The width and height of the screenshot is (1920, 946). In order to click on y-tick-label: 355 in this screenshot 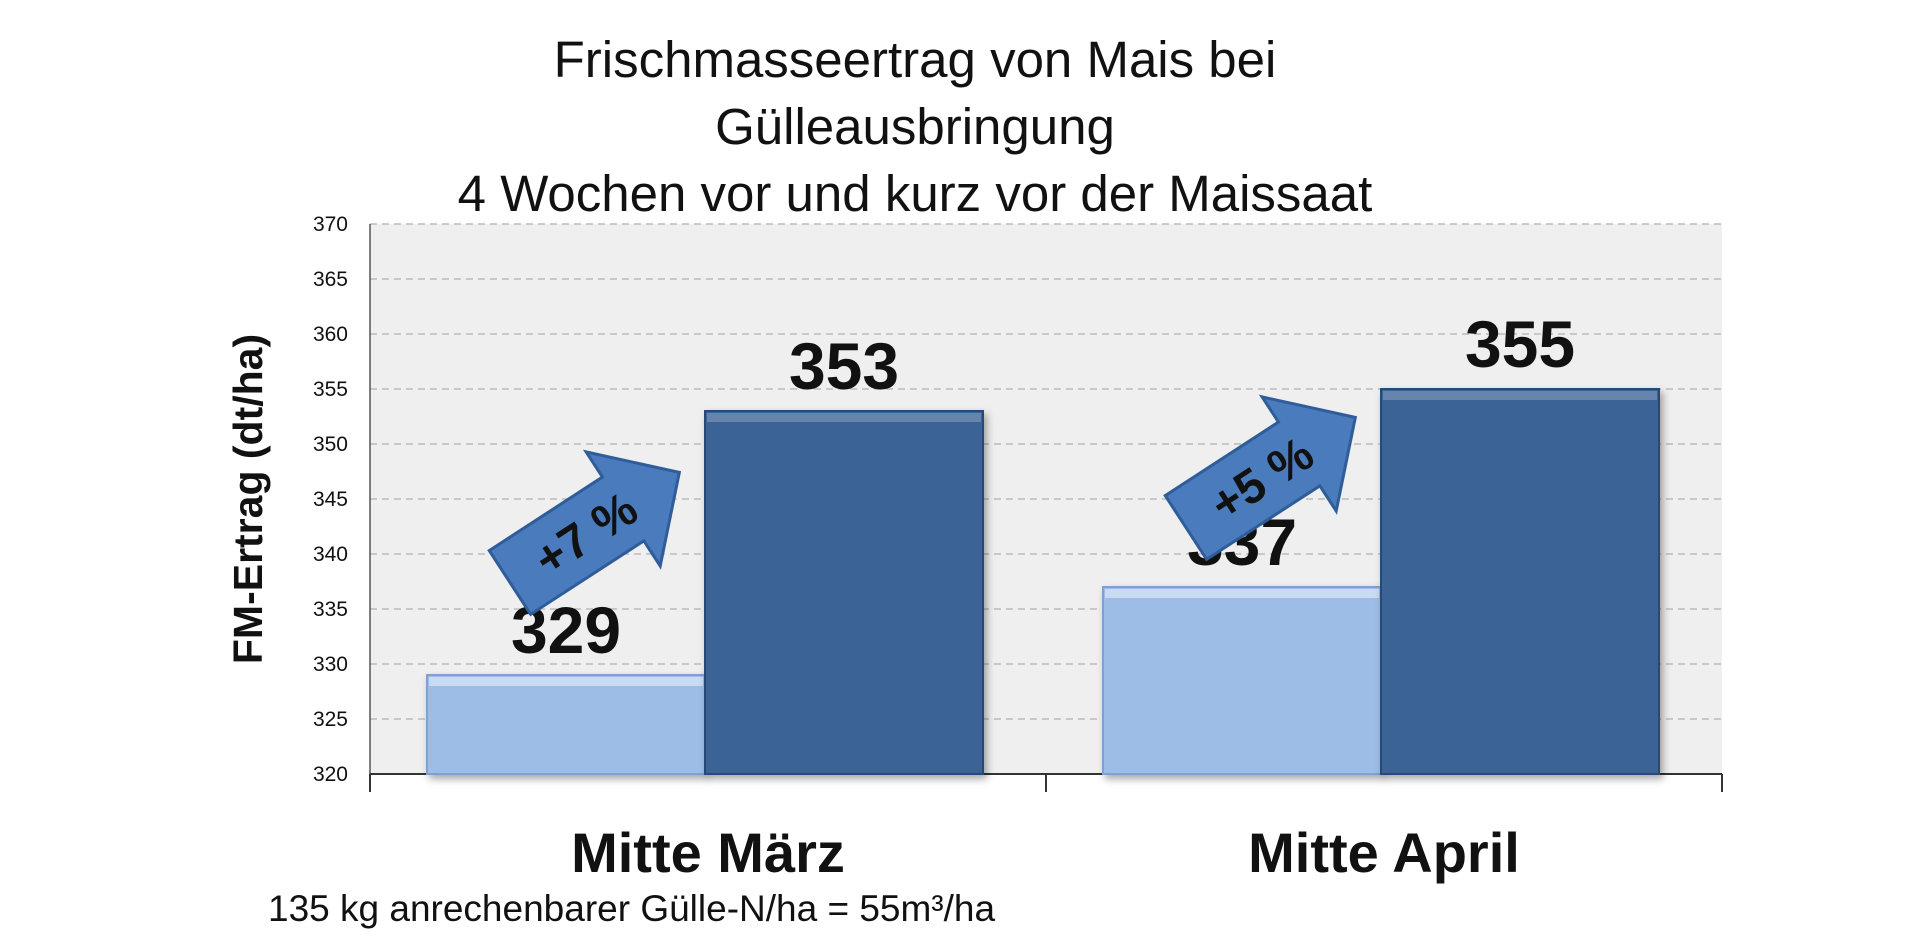, I will do `click(330, 389)`.